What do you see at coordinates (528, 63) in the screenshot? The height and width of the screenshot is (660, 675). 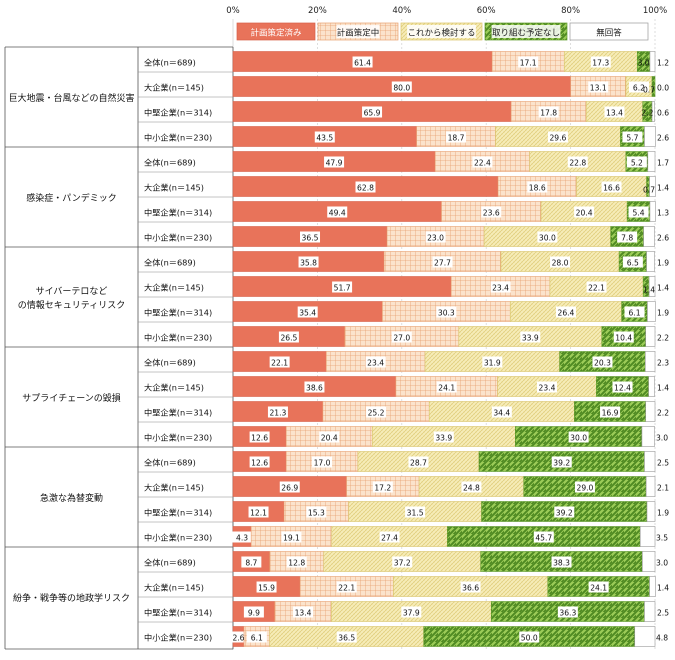 I see `data-label: 17.1` at bounding box center [528, 63].